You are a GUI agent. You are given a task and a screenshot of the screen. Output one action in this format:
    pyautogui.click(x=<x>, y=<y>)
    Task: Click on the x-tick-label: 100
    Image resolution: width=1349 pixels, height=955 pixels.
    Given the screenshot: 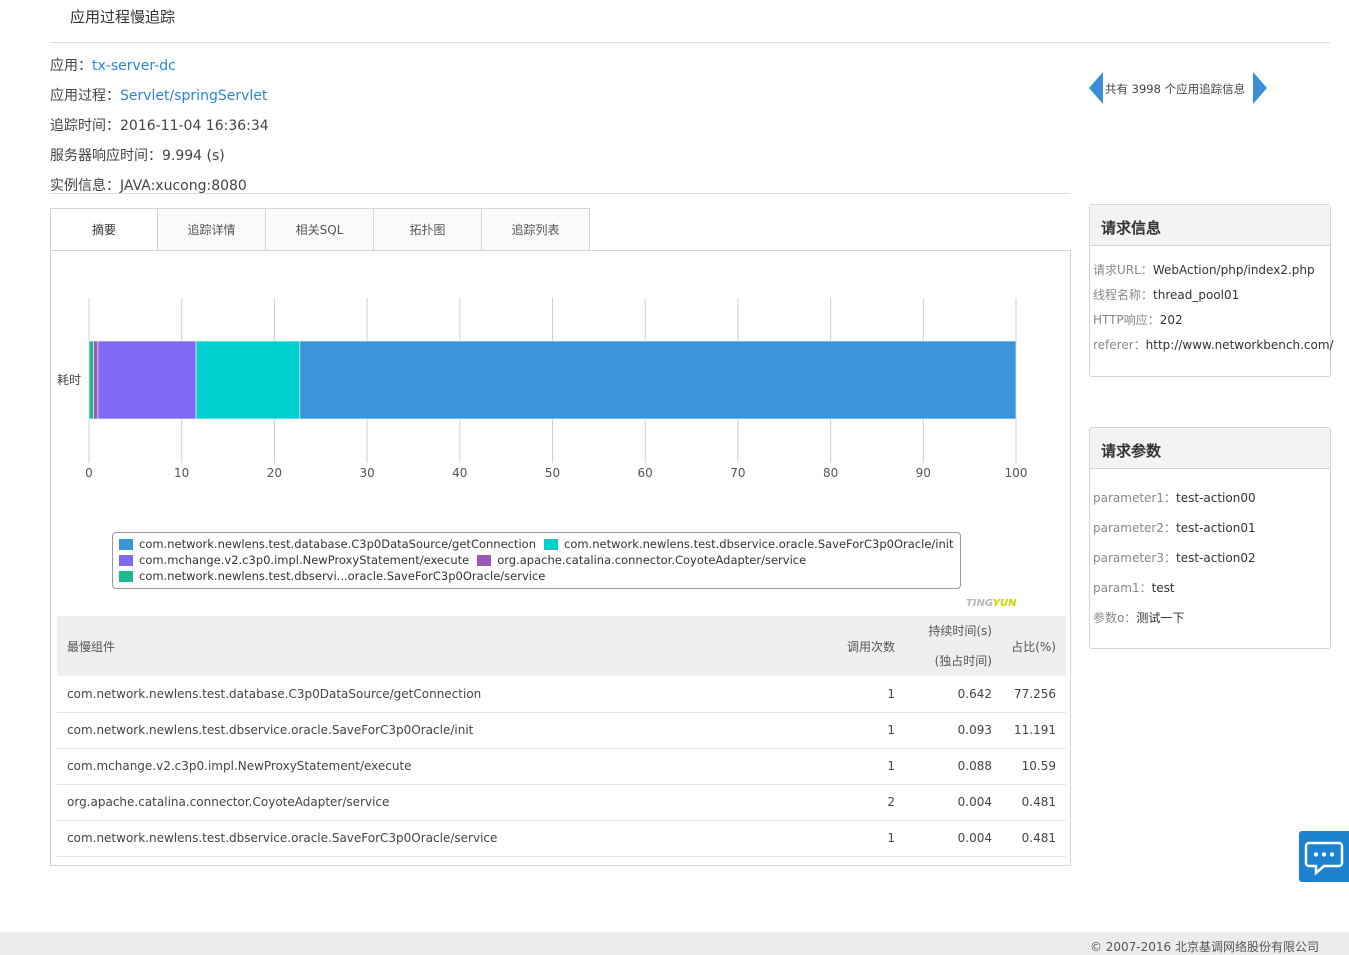 What is the action you would take?
    pyautogui.click(x=1016, y=473)
    